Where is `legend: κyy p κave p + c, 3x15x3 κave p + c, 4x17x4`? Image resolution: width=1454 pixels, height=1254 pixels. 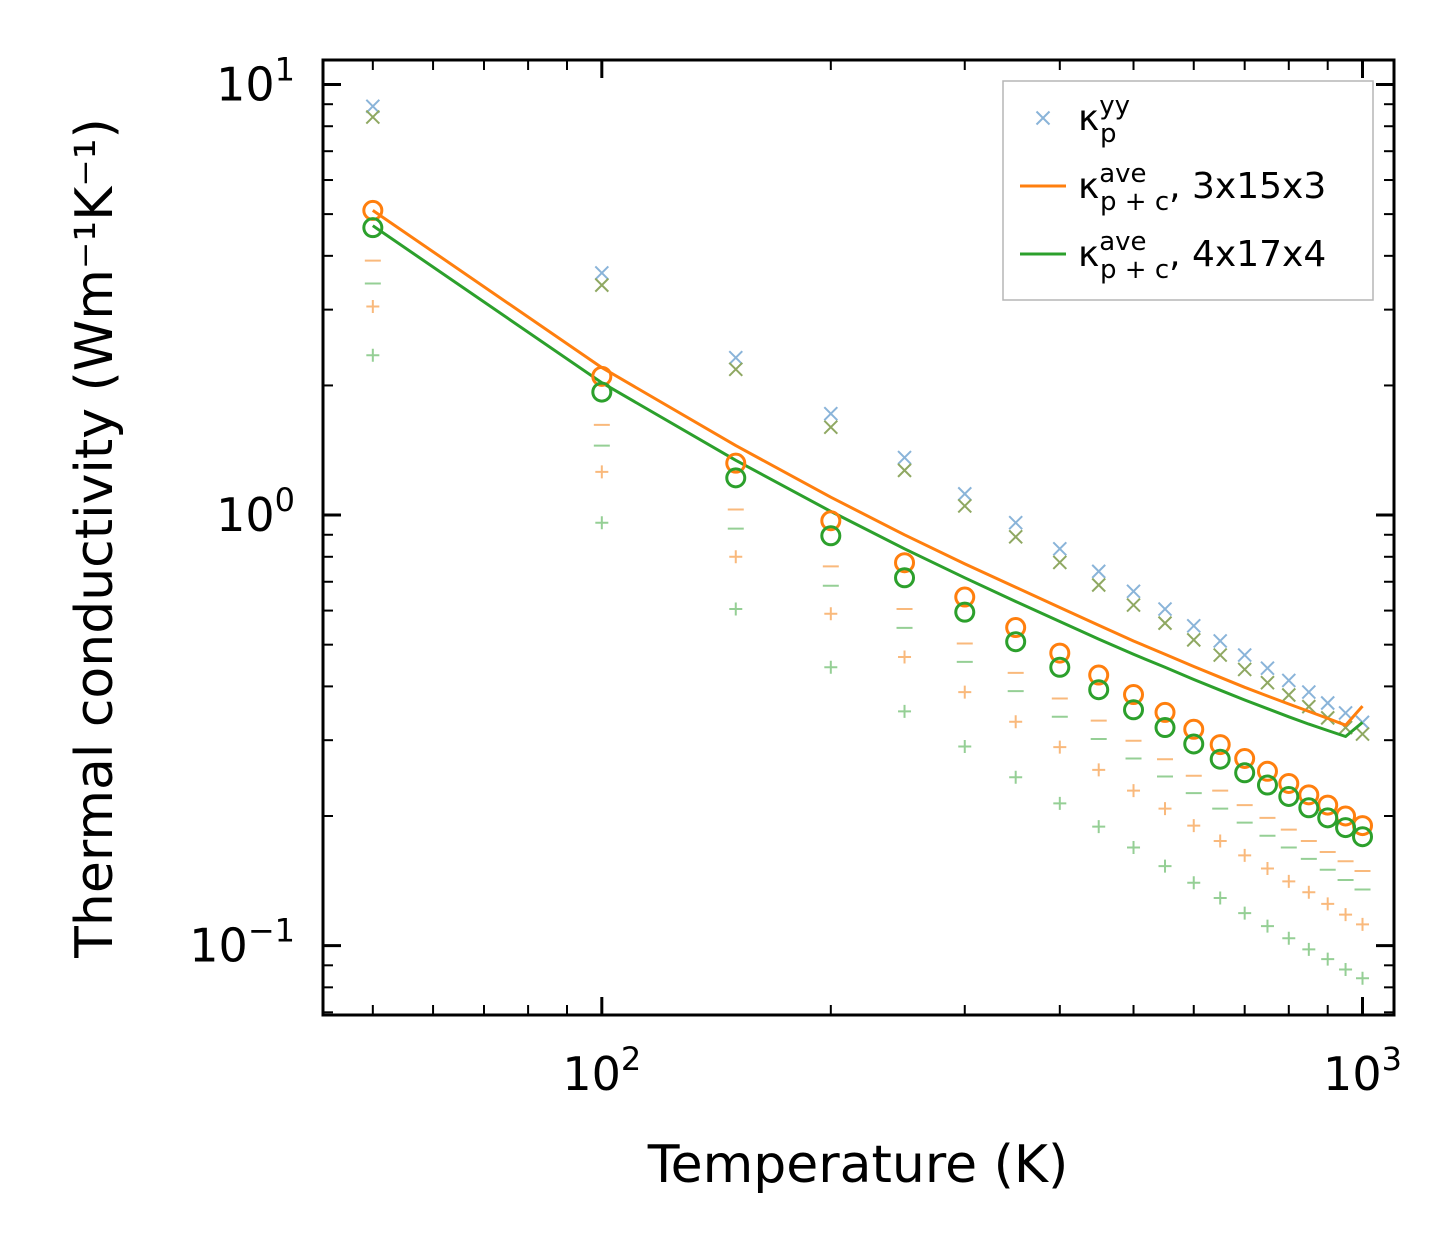
legend: κyy p κave p + c, 3x15x3 κave p + c, 4x17x4 is located at coordinates (1188, 190).